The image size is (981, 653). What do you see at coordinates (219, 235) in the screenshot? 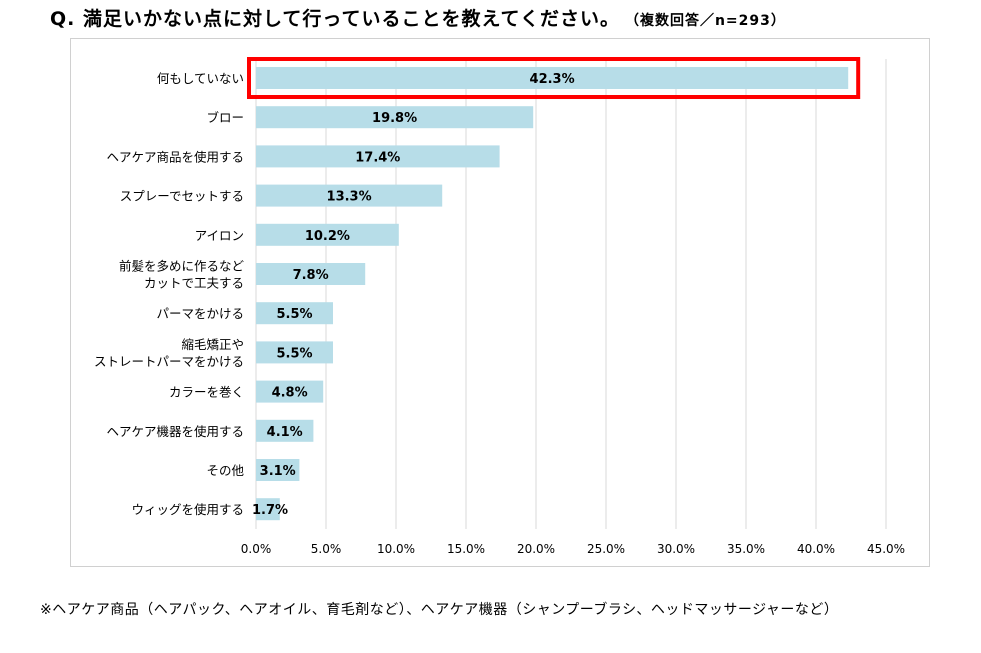
I see `category-label: アイロン` at bounding box center [219, 235].